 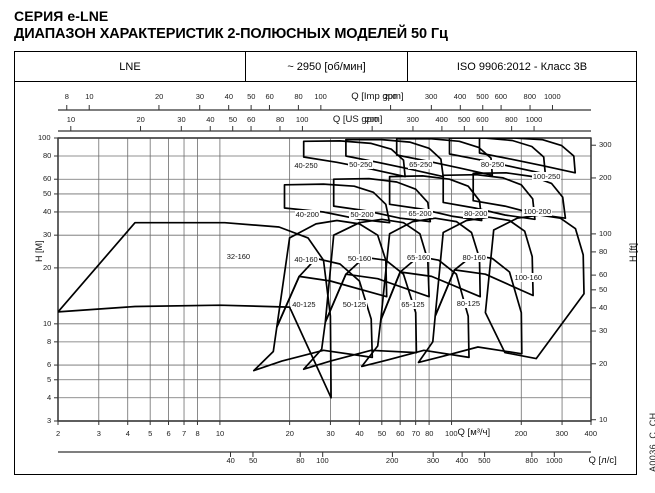 What do you see at coordinates (251, 119) in the screenshot?
I see `x-tick-USgpm-60: 60` at bounding box center [251, 119].